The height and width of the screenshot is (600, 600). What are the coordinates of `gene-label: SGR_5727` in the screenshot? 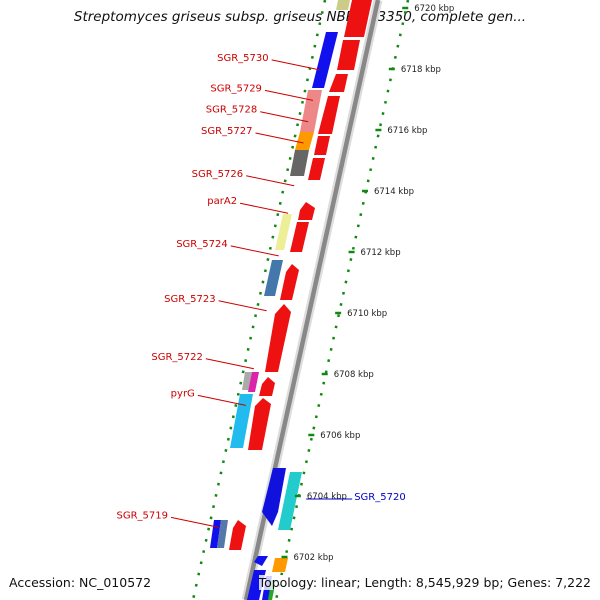 It's located at (227, 131).